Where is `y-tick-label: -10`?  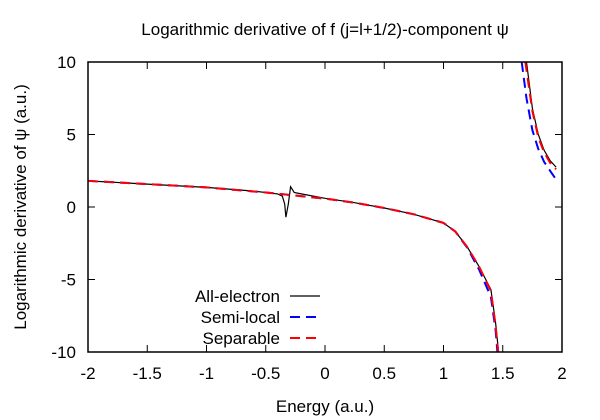 y-tick-label: -10 is located at coordinates (63, 352).